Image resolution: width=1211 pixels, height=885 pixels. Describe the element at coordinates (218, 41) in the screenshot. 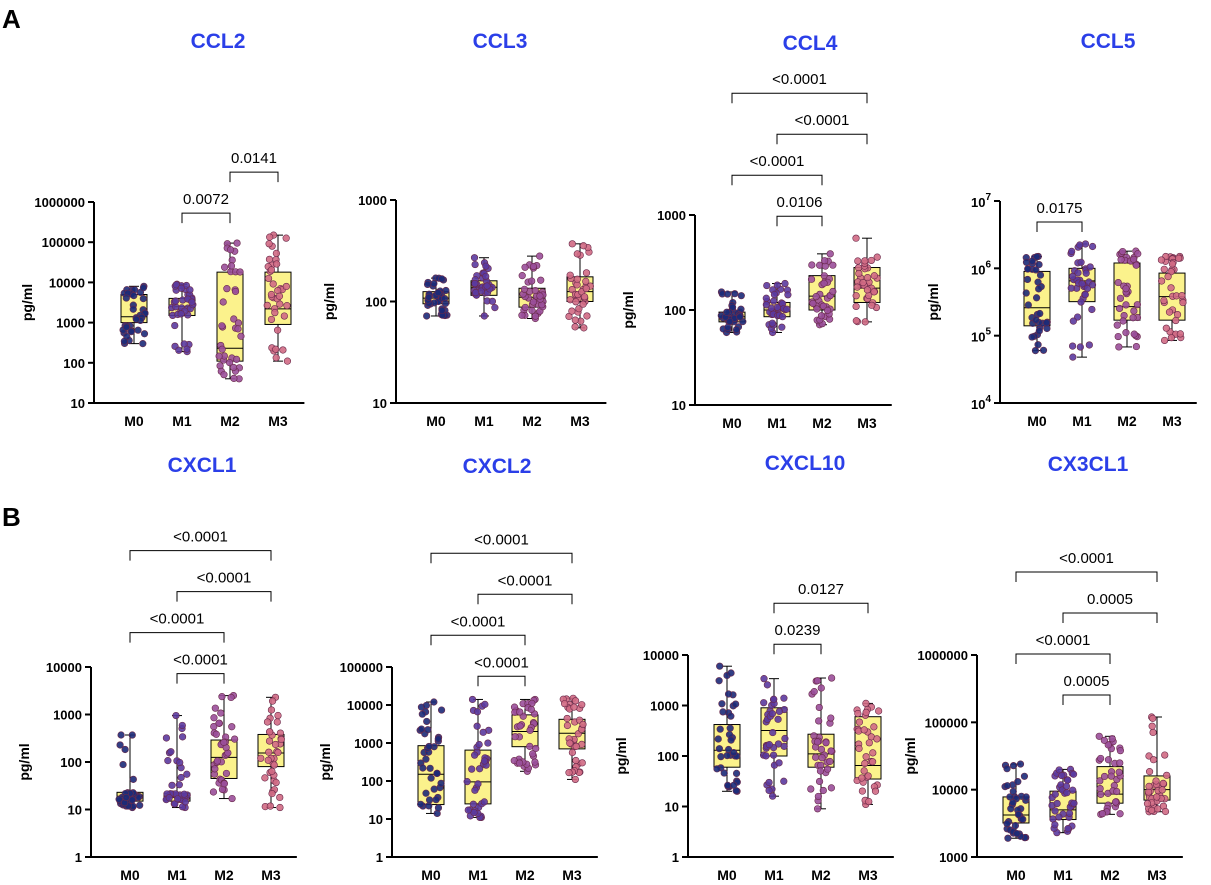

I see `chart-title: CCL2` at that location.